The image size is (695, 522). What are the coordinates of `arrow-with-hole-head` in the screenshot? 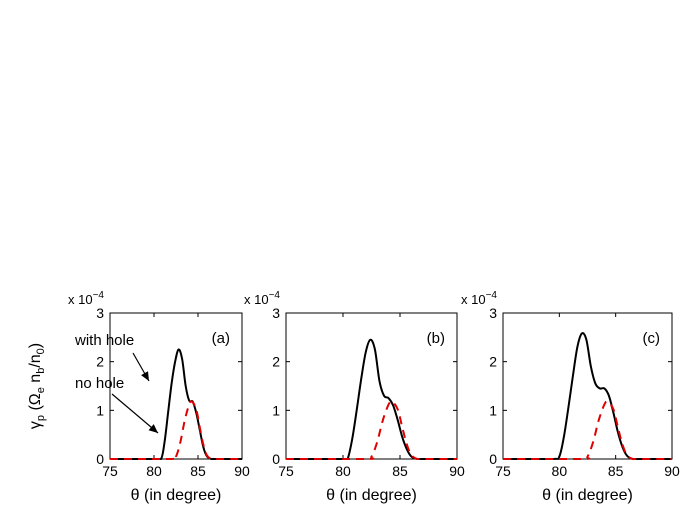 It's located at (145, 376).